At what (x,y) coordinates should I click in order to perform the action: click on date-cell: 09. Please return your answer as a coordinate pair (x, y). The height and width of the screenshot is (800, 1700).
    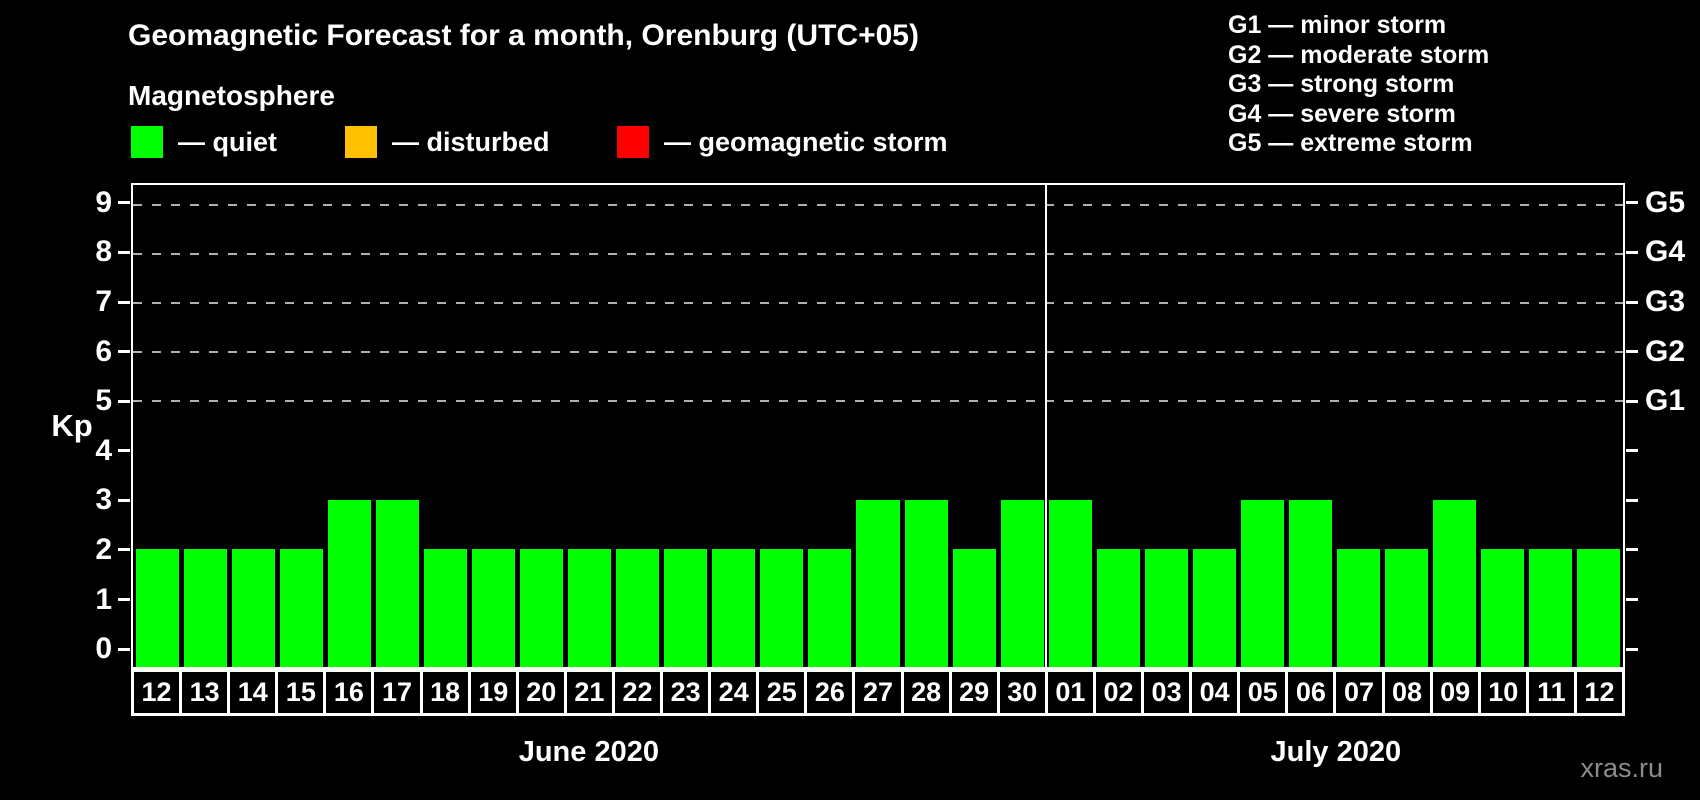
    Looking at the image, I should click on (1455, 692).